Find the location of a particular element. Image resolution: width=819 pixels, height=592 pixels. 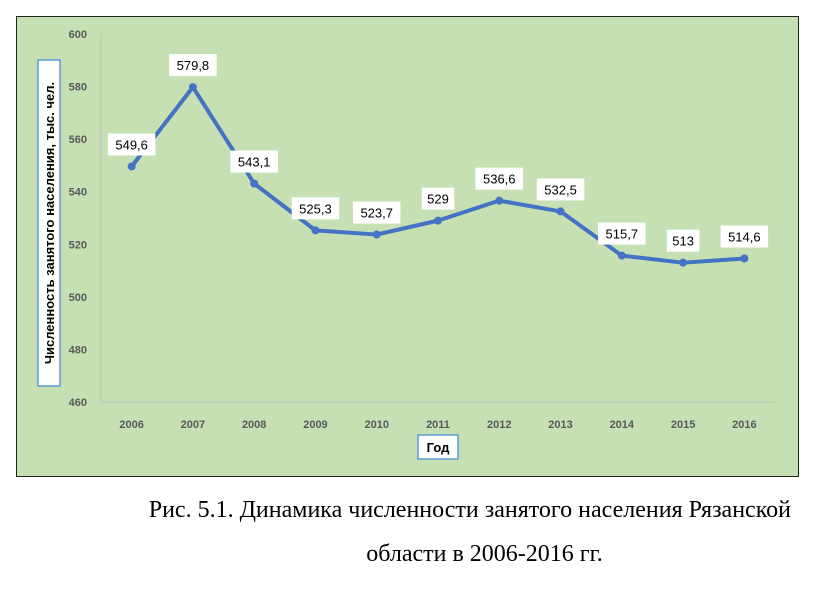

x-tick-label: 2008 is located at coordinates (254, 425).